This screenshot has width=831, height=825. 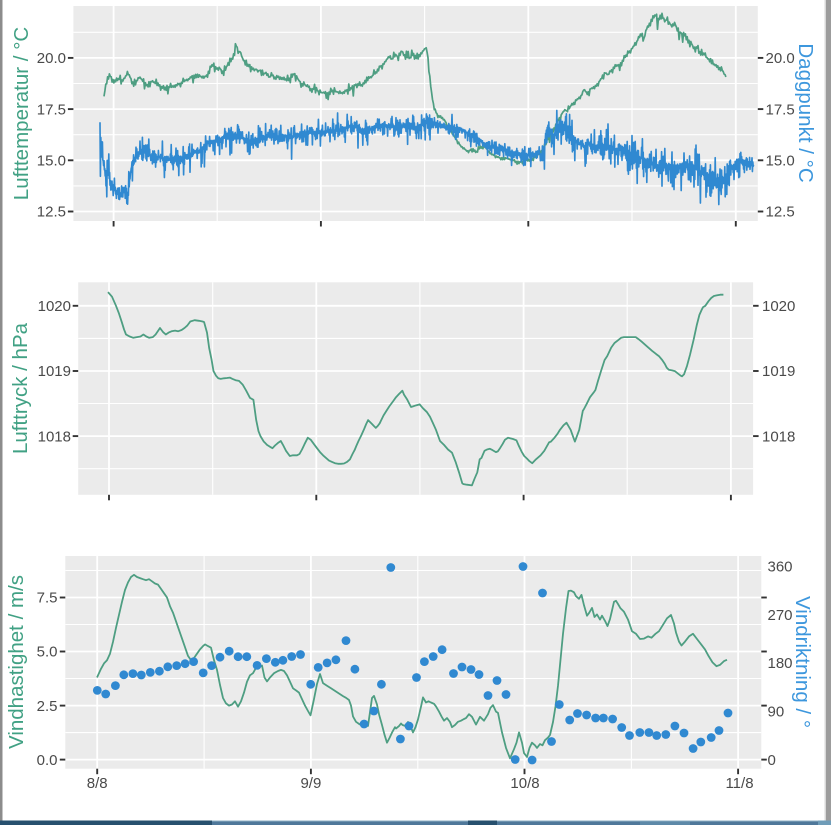 I want to click on svg-text: Daggpunkt / °C, so click(x=805, y=112).